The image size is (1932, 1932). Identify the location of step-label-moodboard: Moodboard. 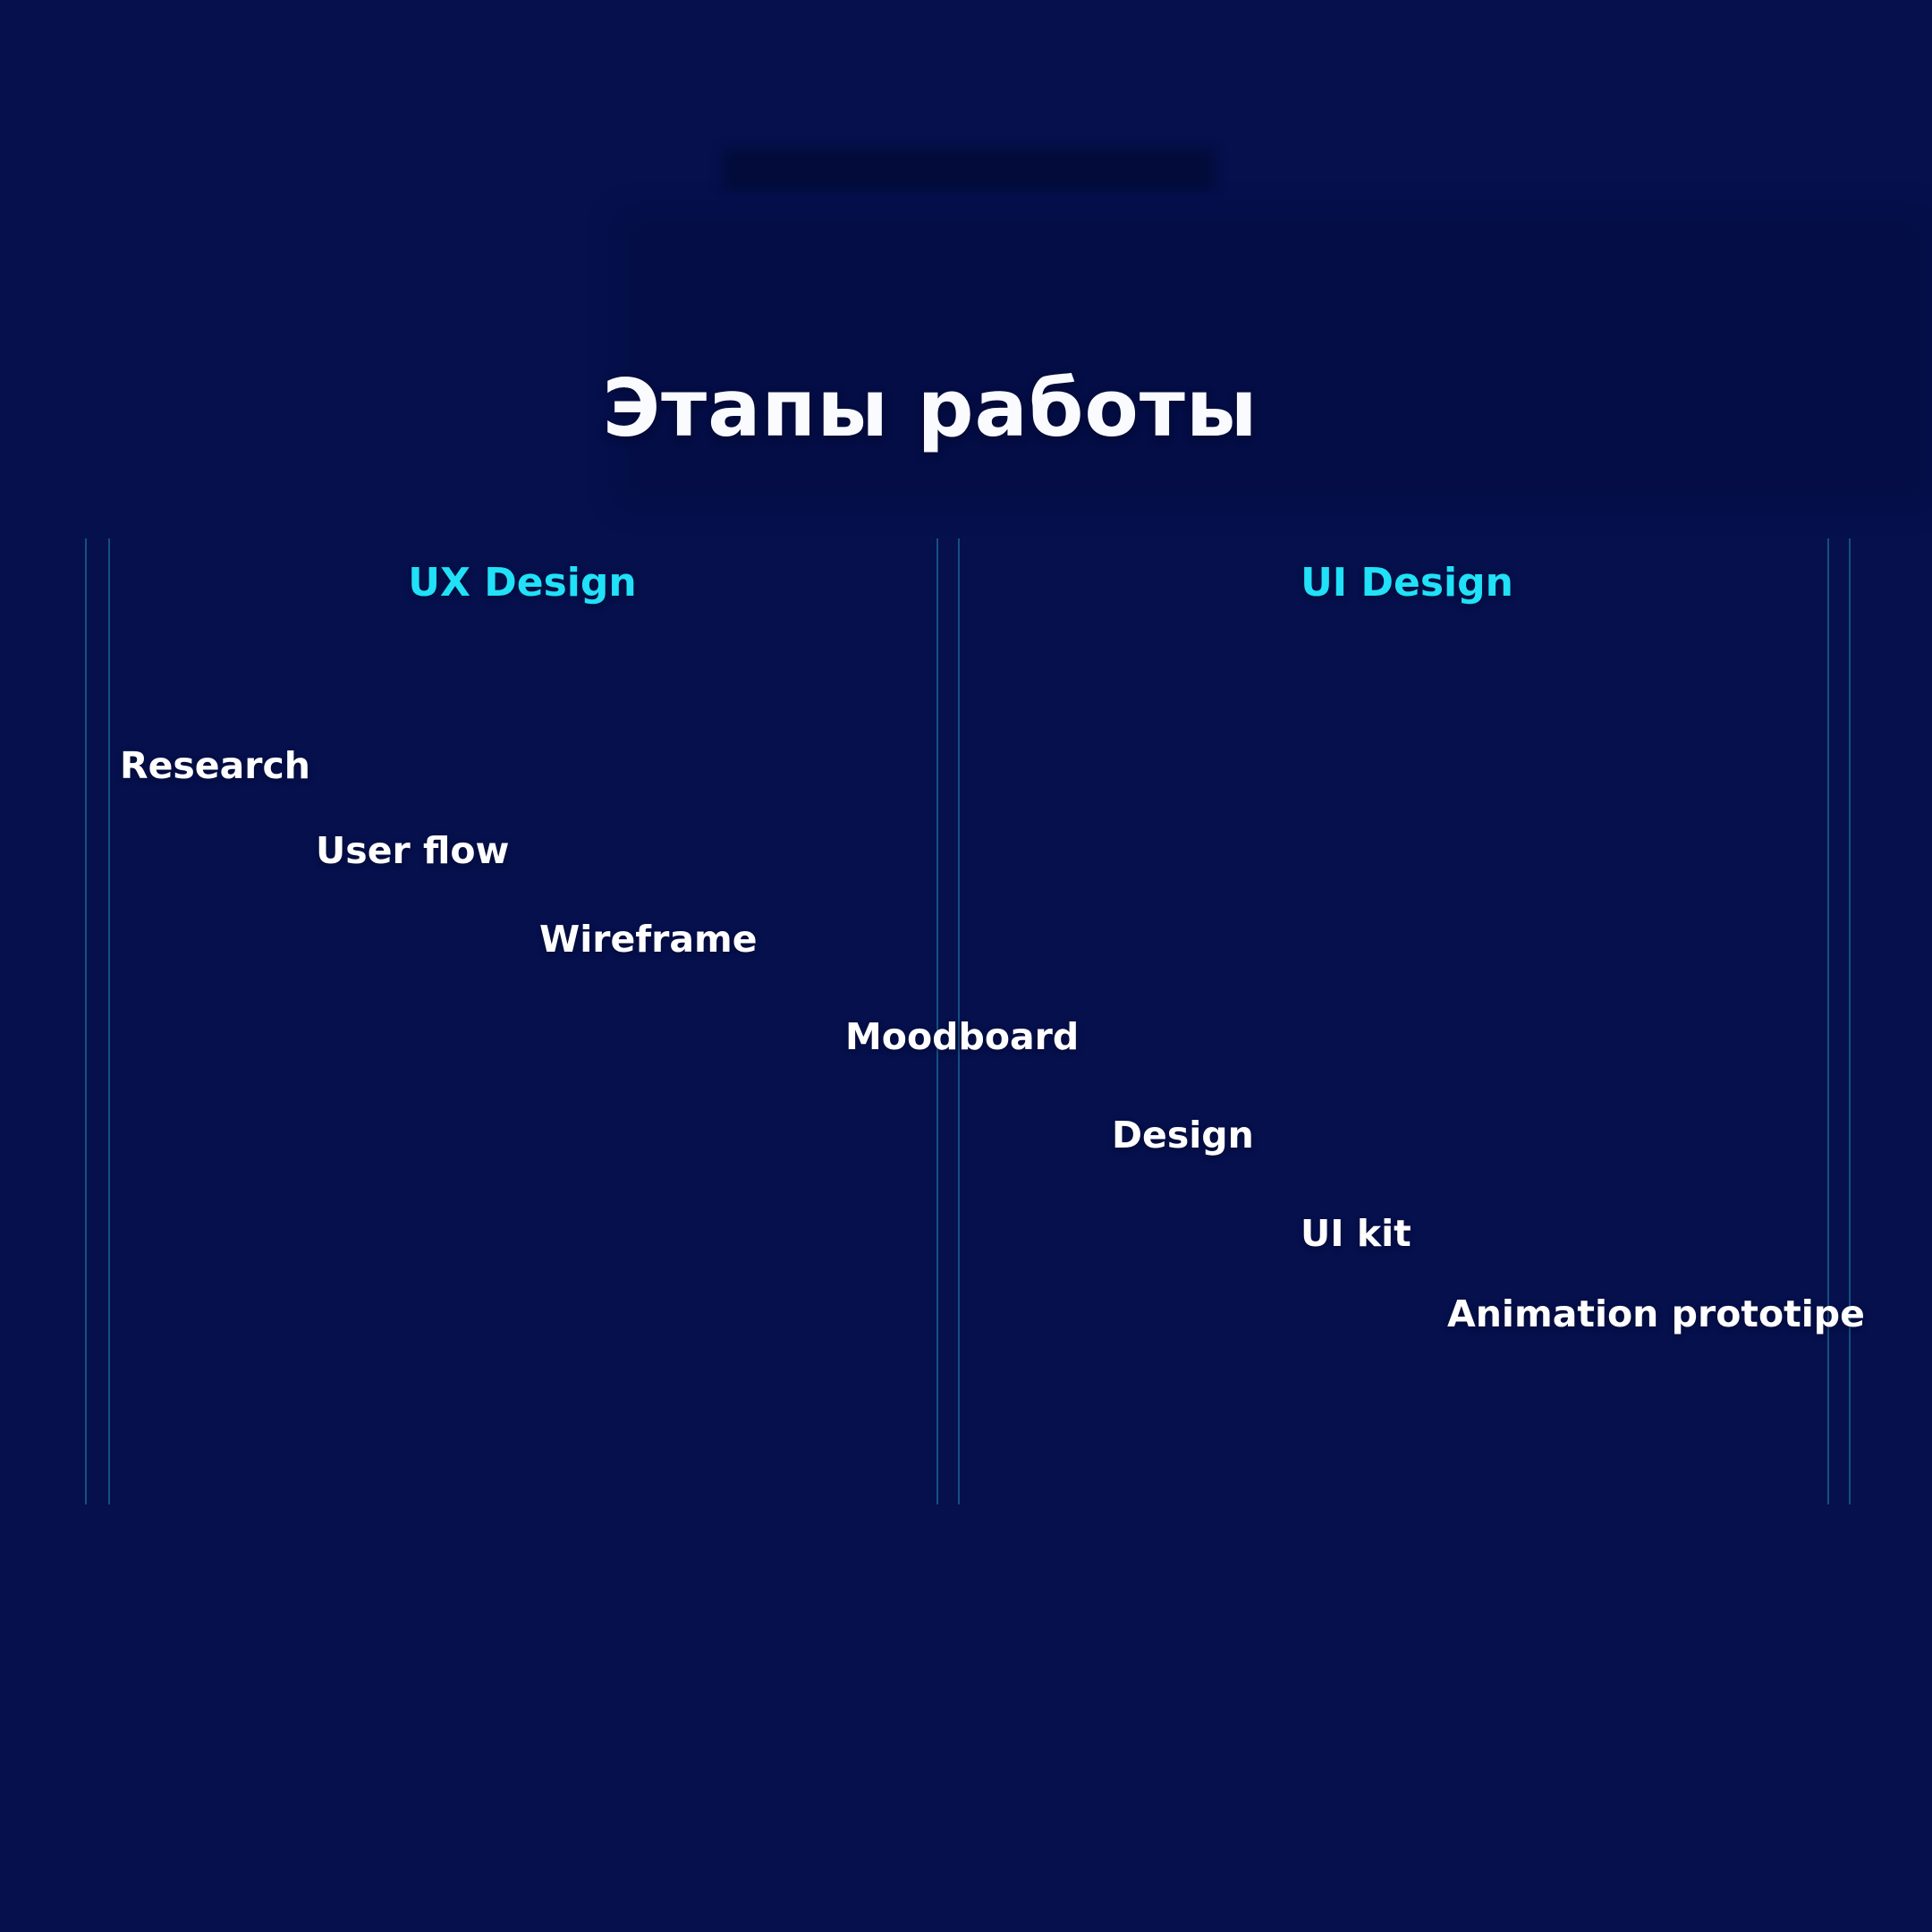
(962, 1036).